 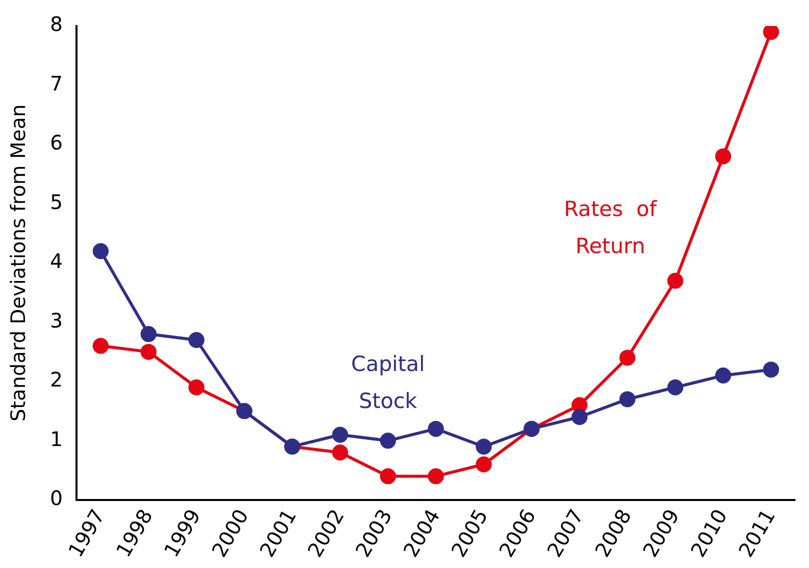 I want to click on y-tick-label: 6, so click(x=56, y=142).